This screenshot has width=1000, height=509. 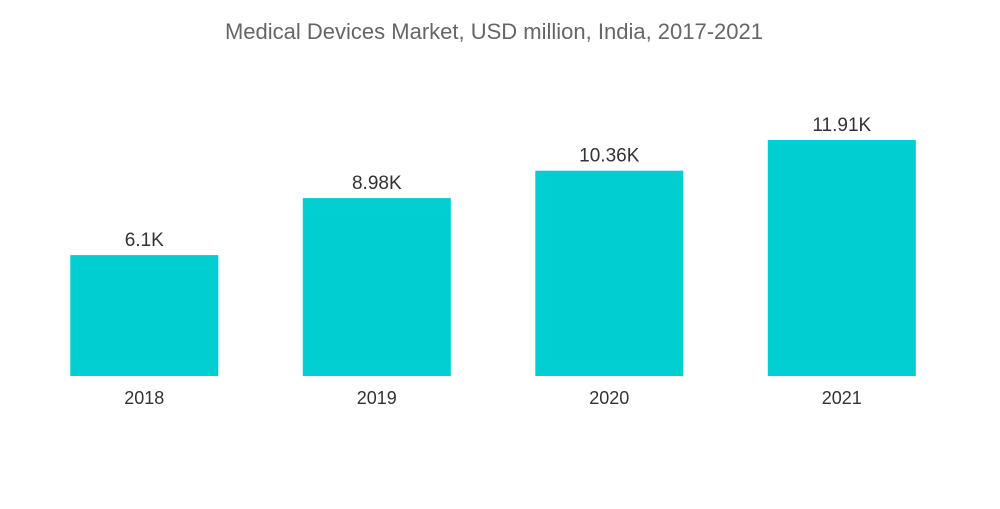 What do you see at coordinates (609, 273) in the screenshot?
I see `bar-2020` at bounding box center [609, 273].